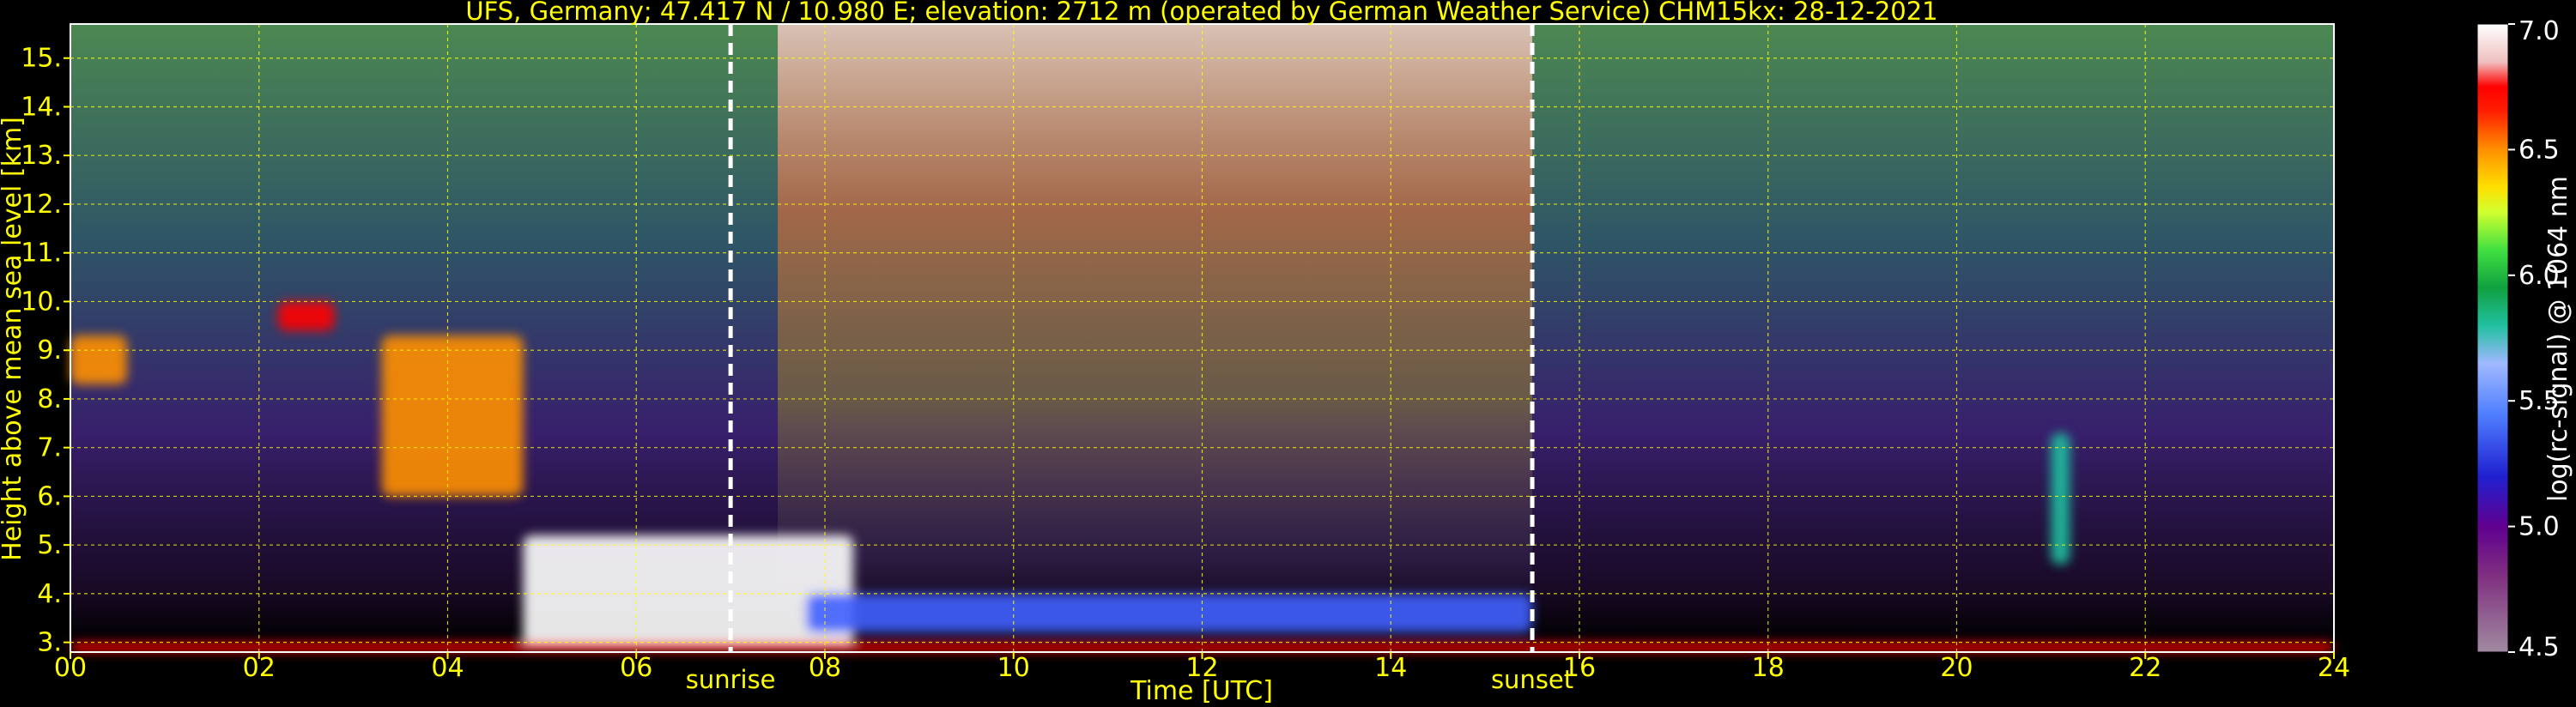 The height and width of the screenshot is (707, 2576). Describe the element at coordinates (825, 668) in the screenshot. I see `x-tick-label: 08` at that location.